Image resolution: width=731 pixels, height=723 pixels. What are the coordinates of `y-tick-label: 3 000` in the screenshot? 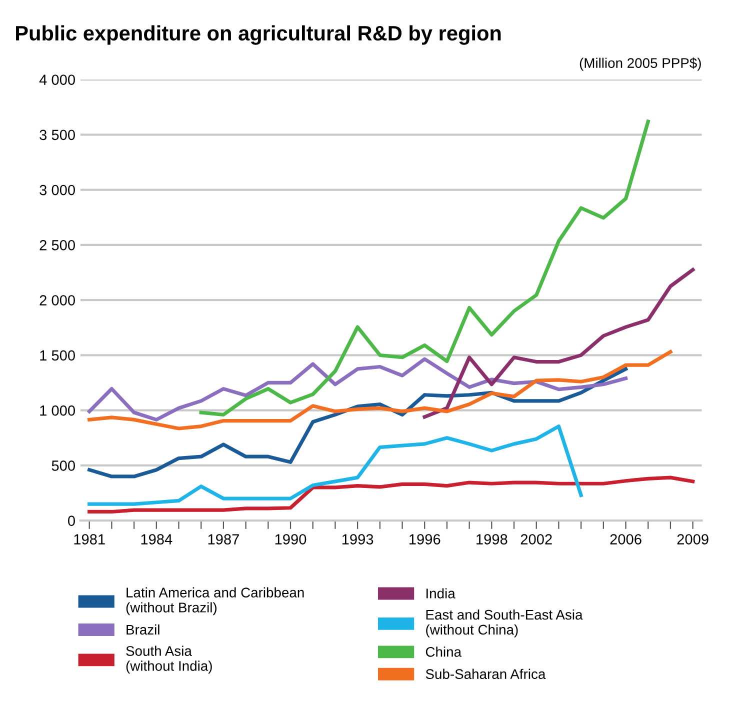 It's located at (57, 190).